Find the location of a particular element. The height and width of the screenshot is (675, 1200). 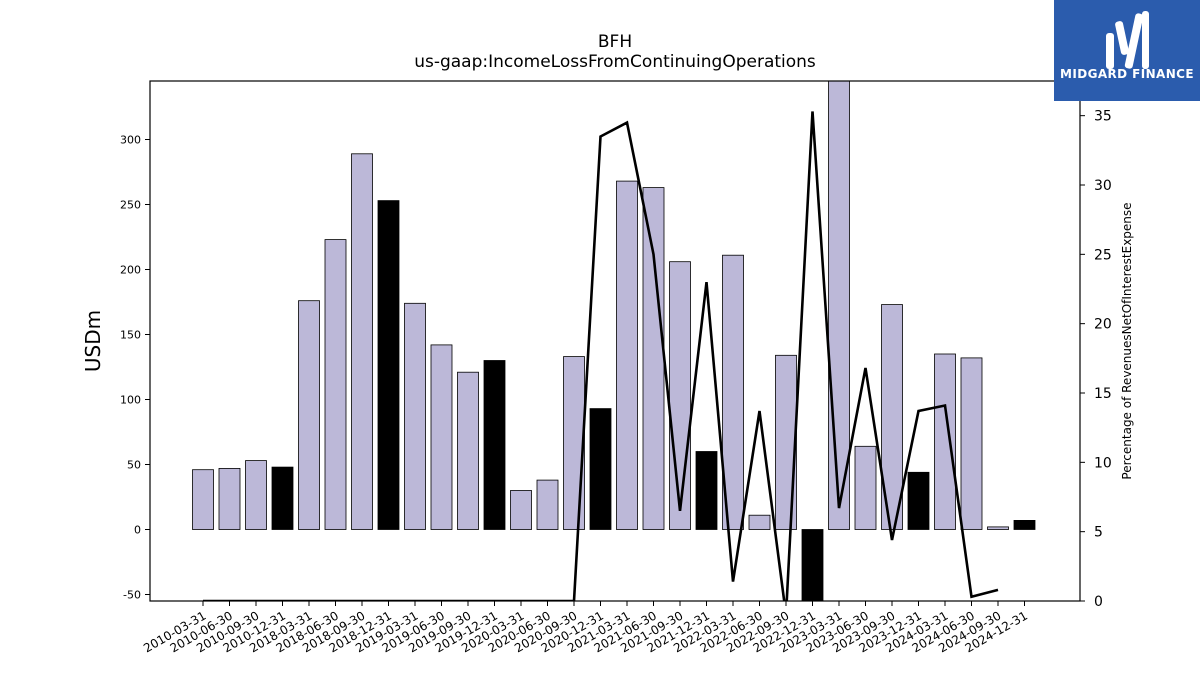

y2-tick-label: 20 is located at coordinates (1103, 325).